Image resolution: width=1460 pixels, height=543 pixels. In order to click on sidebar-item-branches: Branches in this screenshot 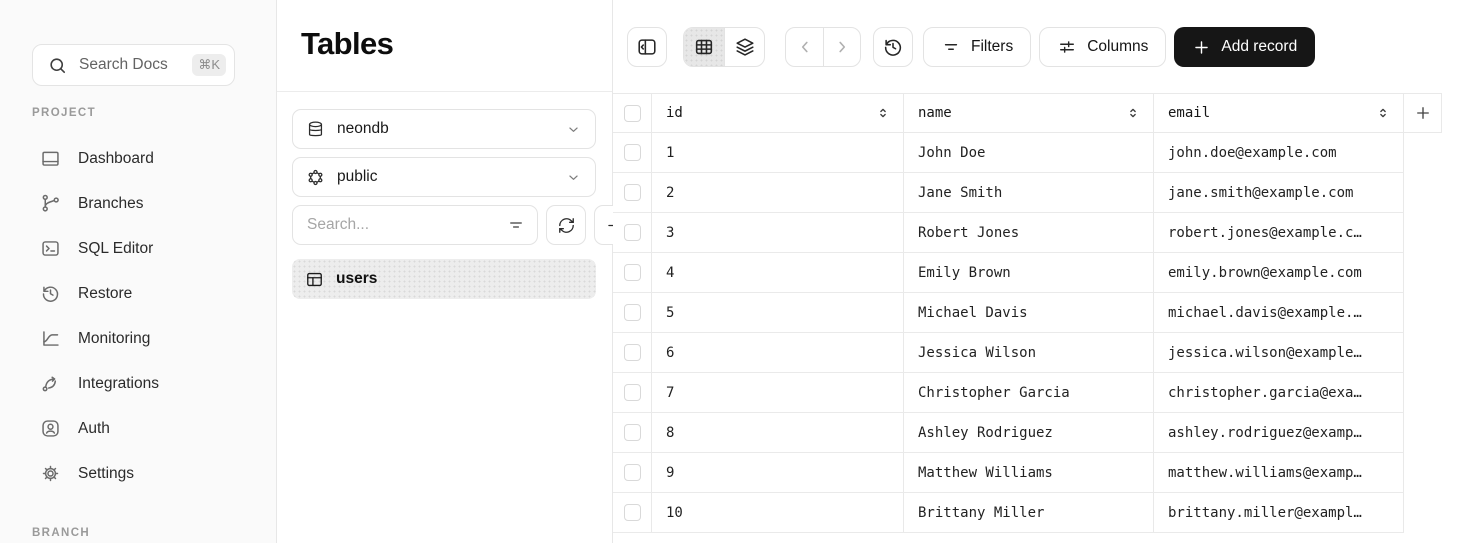, I will do `click(138, 203)`.